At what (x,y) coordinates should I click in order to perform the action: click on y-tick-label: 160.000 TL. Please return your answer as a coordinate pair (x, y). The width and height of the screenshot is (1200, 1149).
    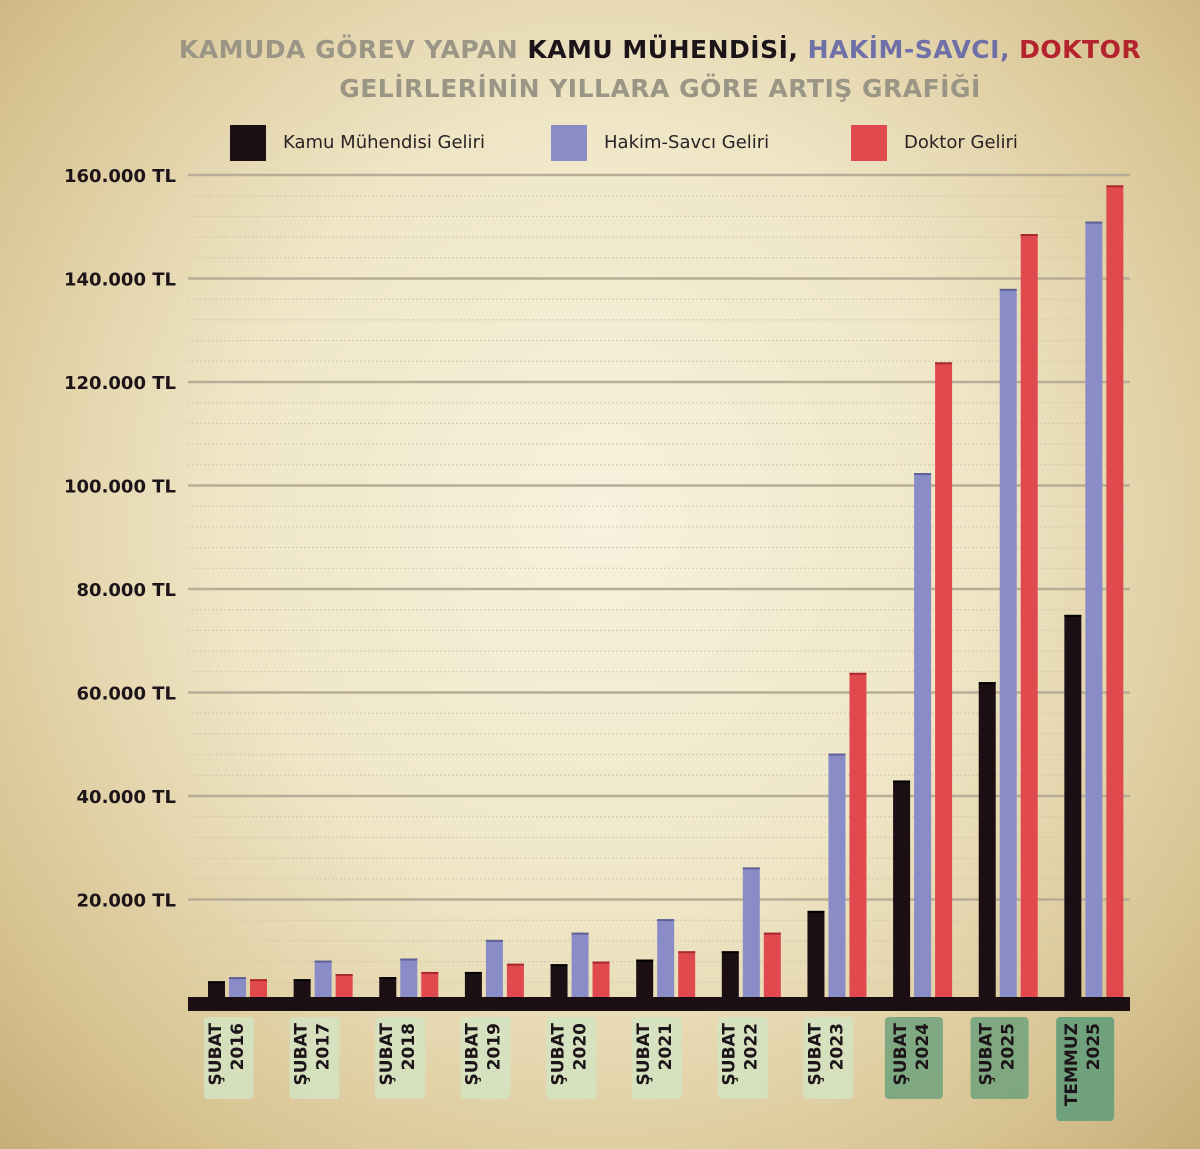
    Looking at the image, I should click on (120, 176).